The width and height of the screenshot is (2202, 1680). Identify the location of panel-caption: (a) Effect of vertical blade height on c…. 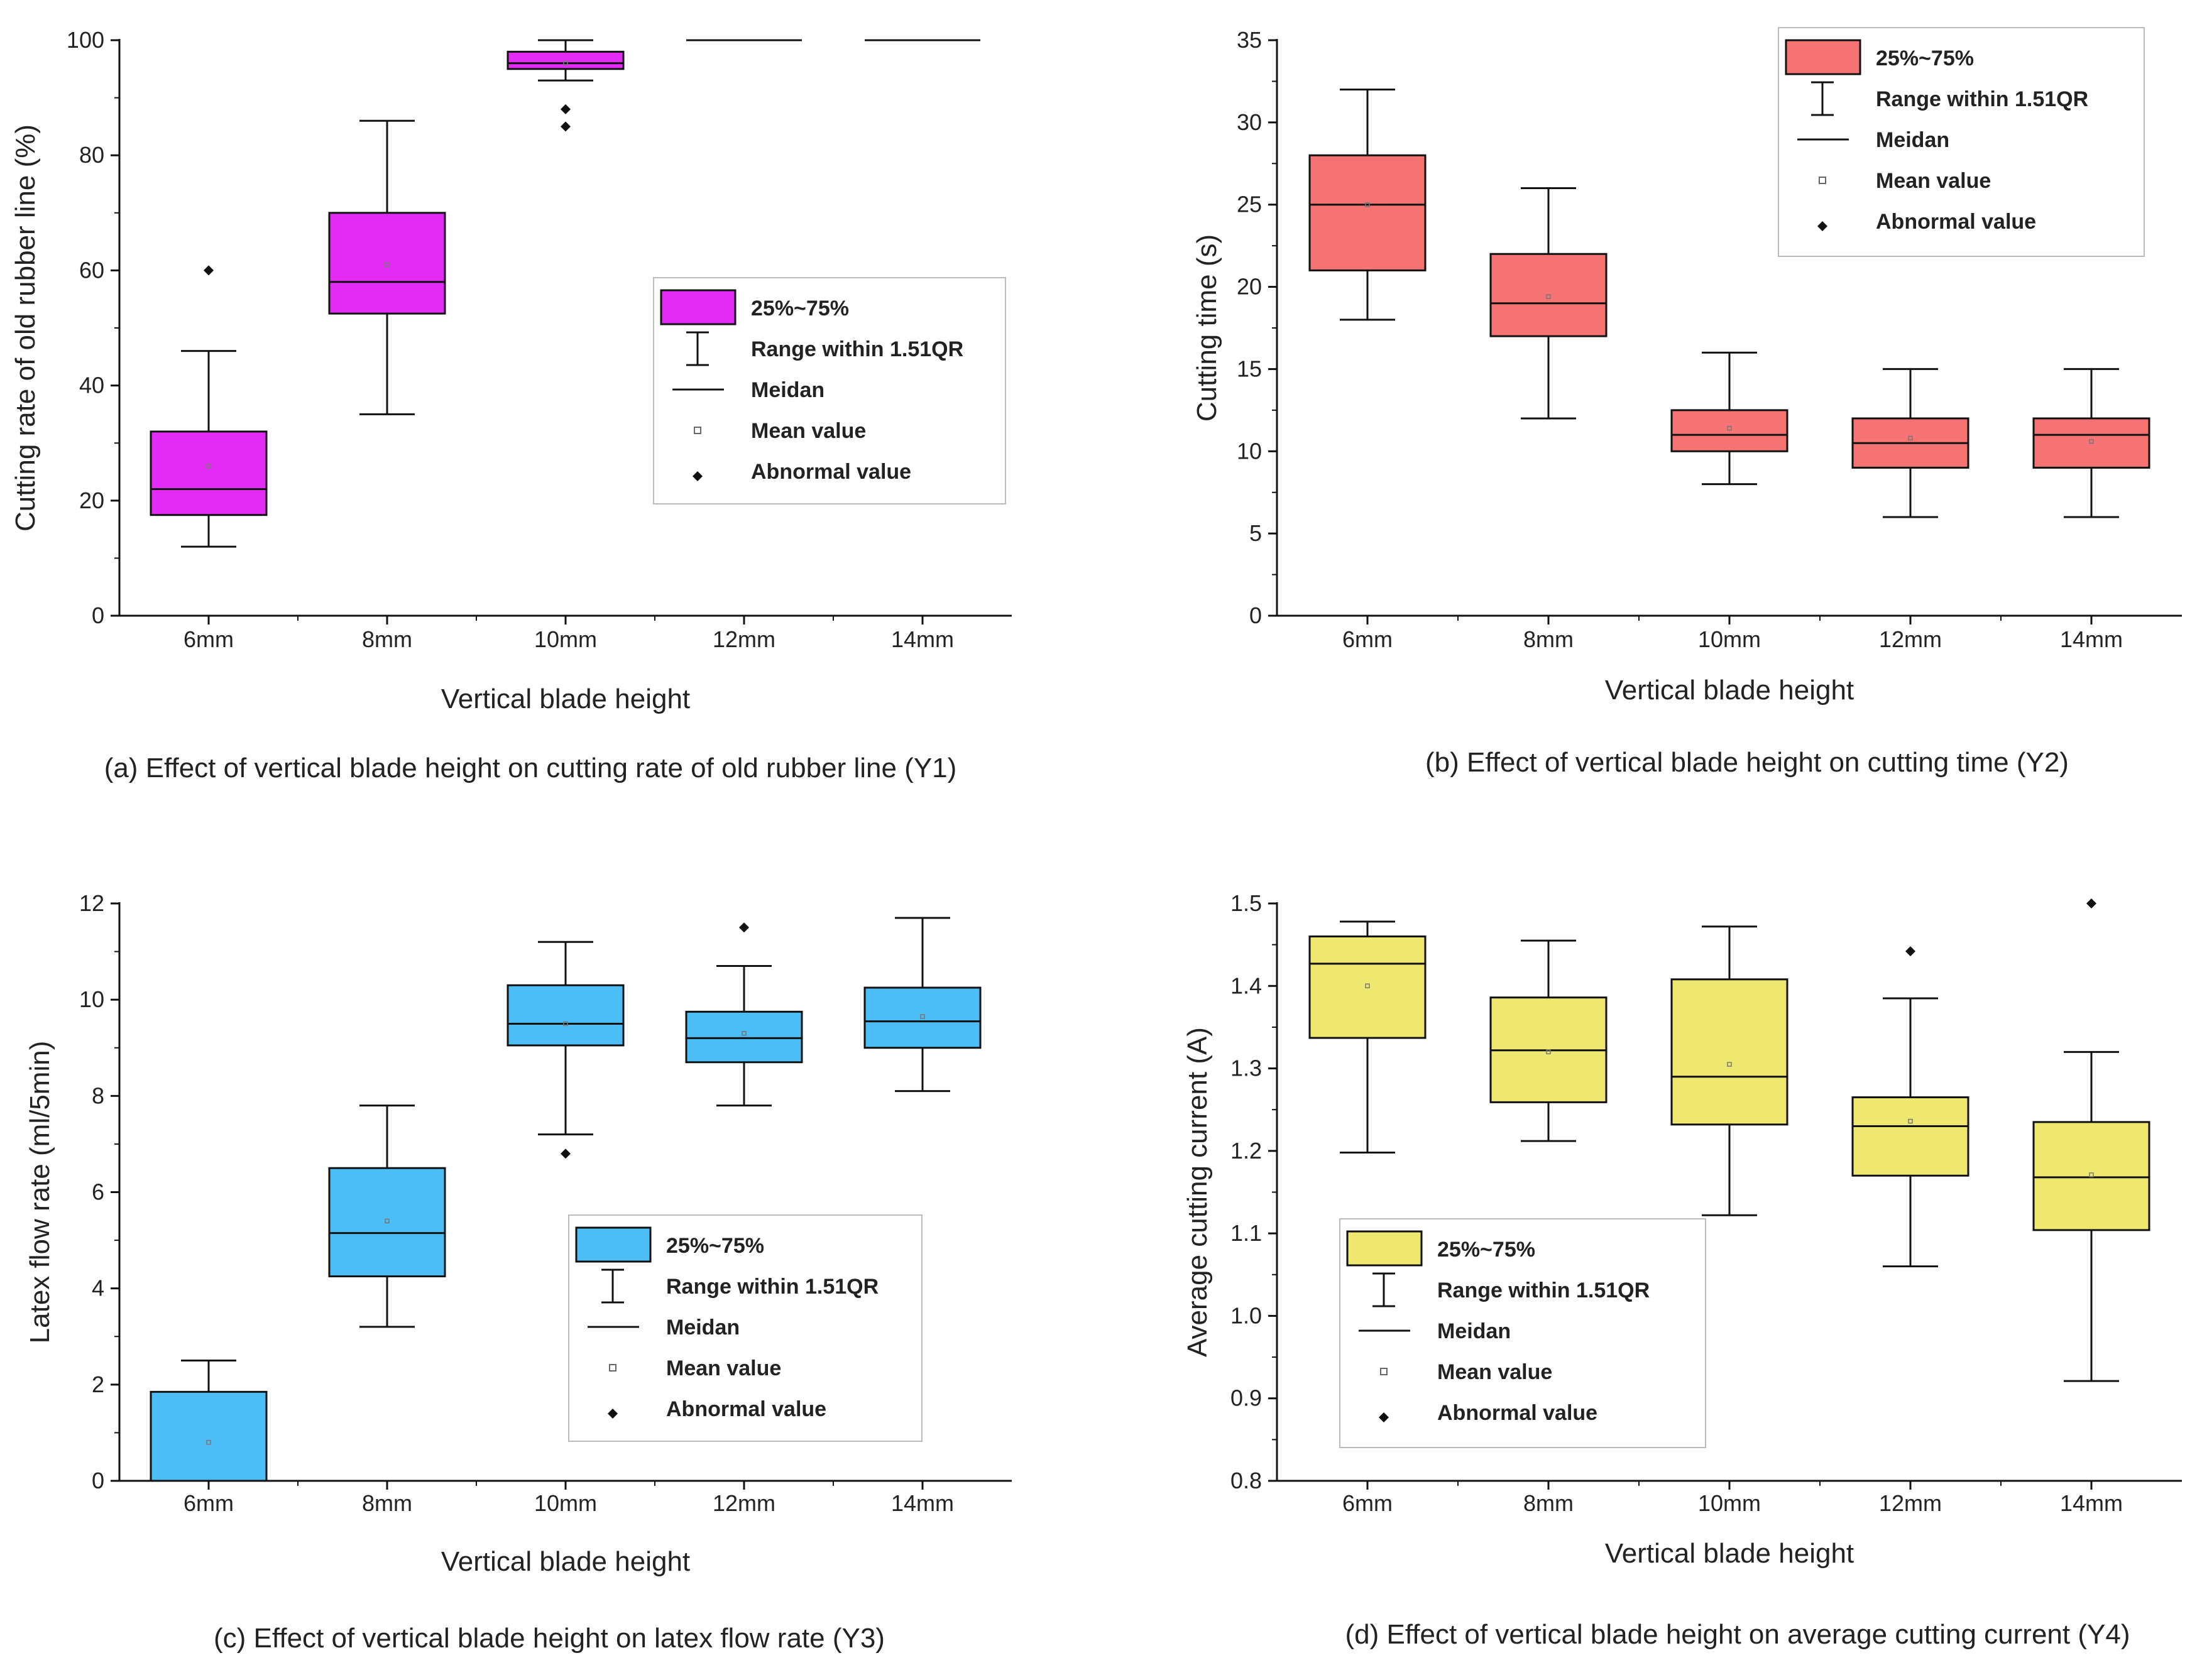
(530, 768).